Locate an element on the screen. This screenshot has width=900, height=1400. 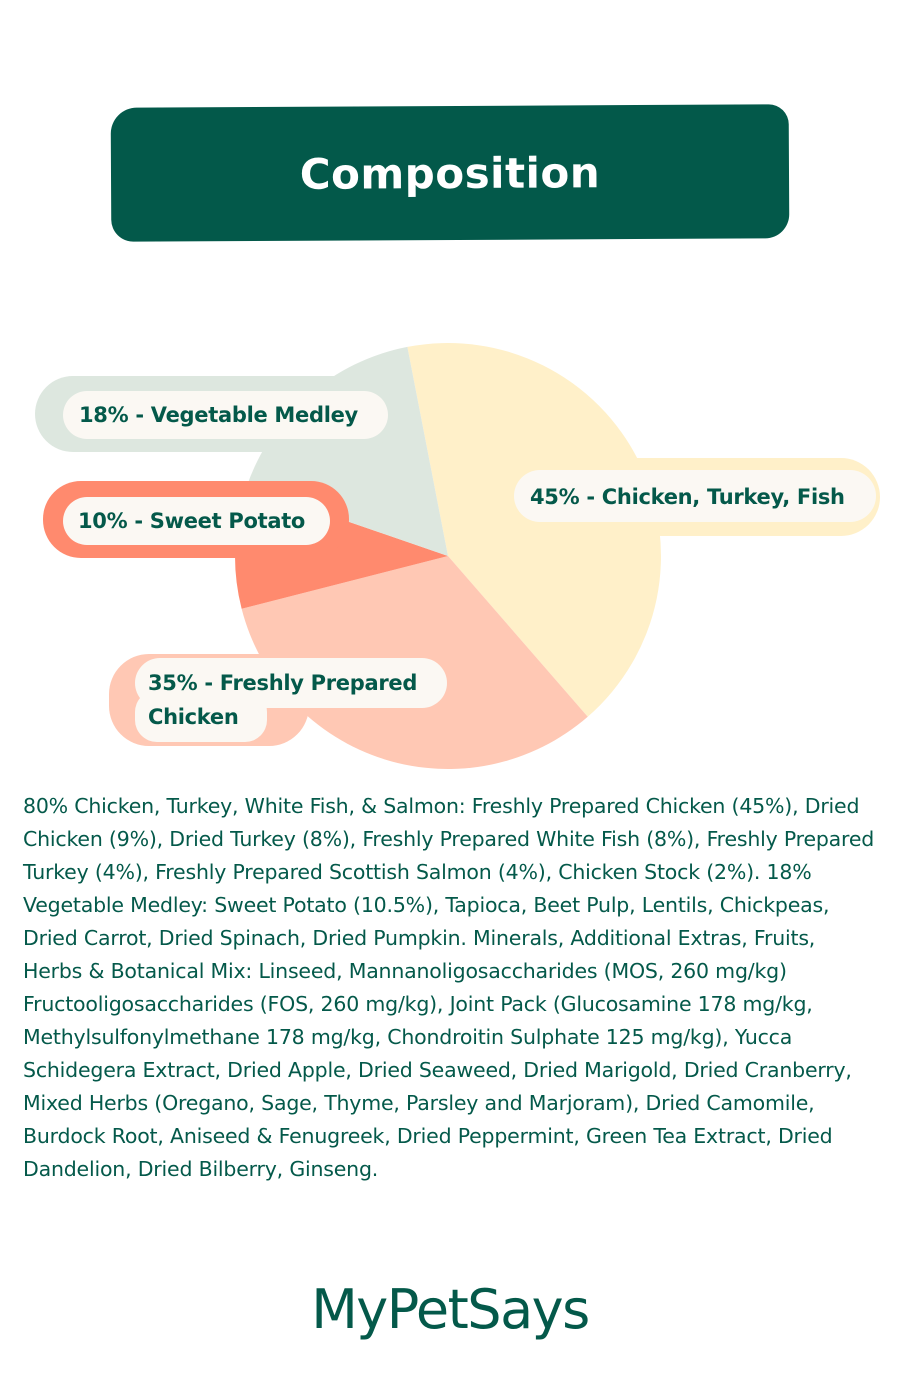
label-freshly-prepared-line1: 35% - Freshly Prepared is located at coordinates (282, 683).